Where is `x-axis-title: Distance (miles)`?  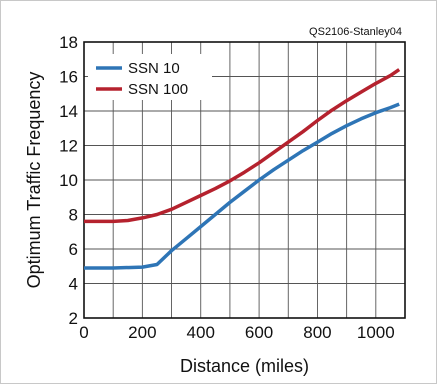
x-axis-title: Distance (miles) is located at coordinates (244, 366).